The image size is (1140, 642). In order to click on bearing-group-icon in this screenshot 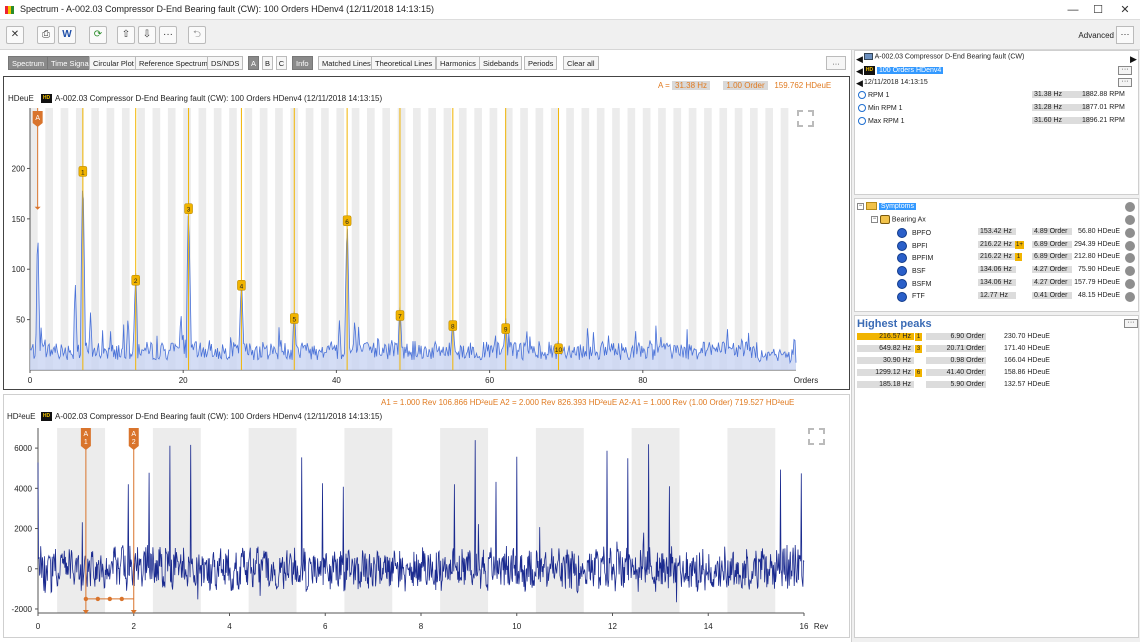, I will do `click(884, 219)`.